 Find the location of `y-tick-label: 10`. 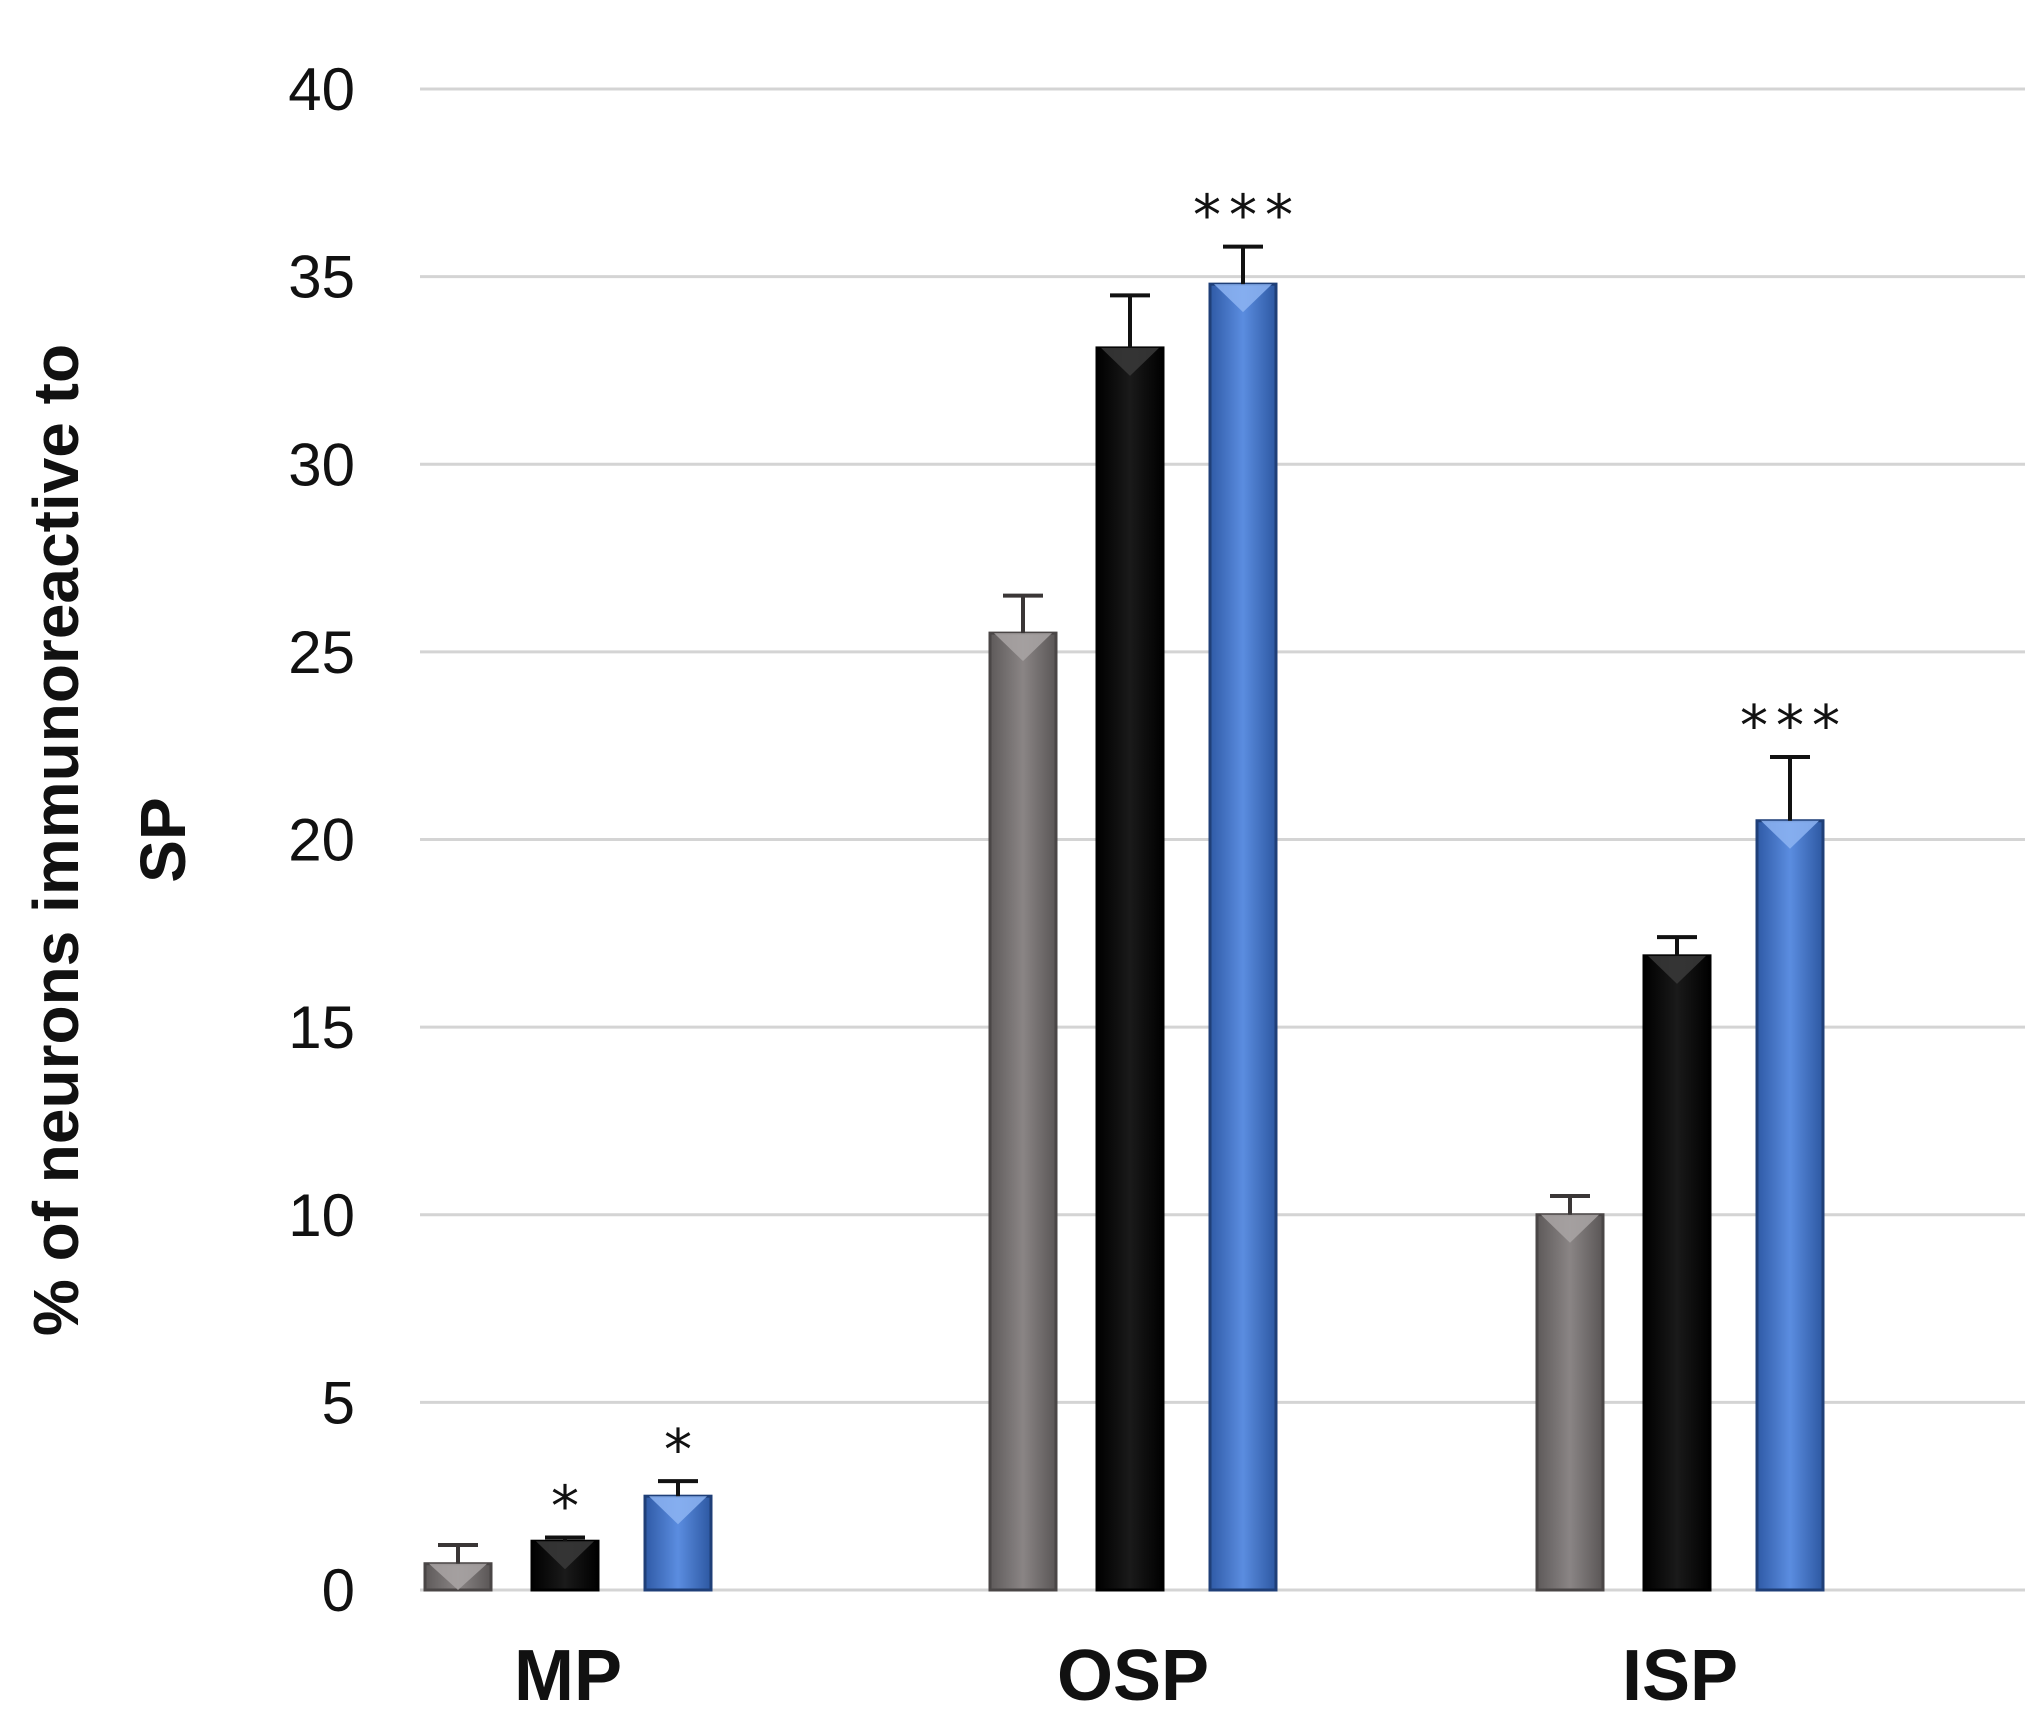

y-tick-label: 10 is located at coordinates (321, 1215).